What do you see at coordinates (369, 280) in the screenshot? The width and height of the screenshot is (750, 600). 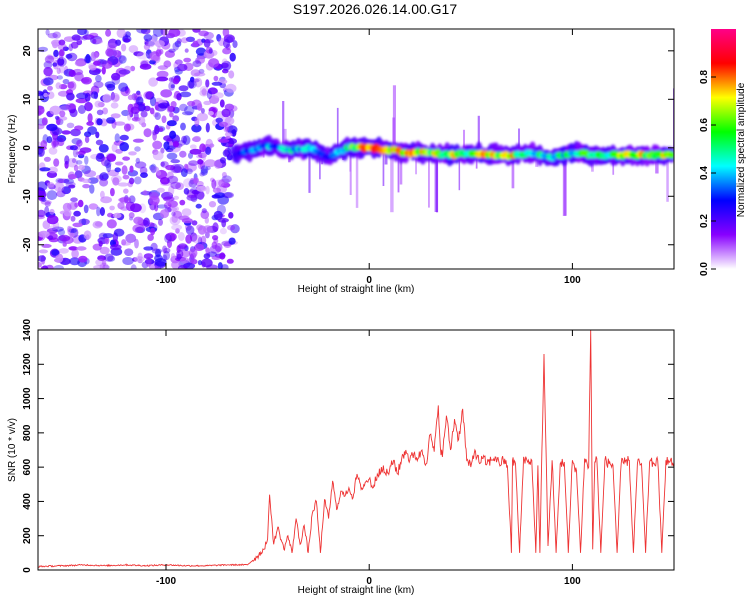 I see `x-tick-label: 0` at bounding box center [369, 280].